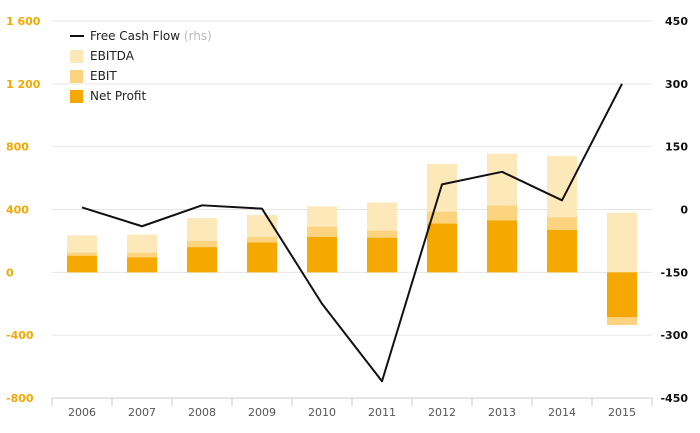 Image resolution: width=700 pixels, height=433 pixels. Describe the element at coordinates (76, 76) in the screenshot. I see `legend-swatch-ebit` at that location.